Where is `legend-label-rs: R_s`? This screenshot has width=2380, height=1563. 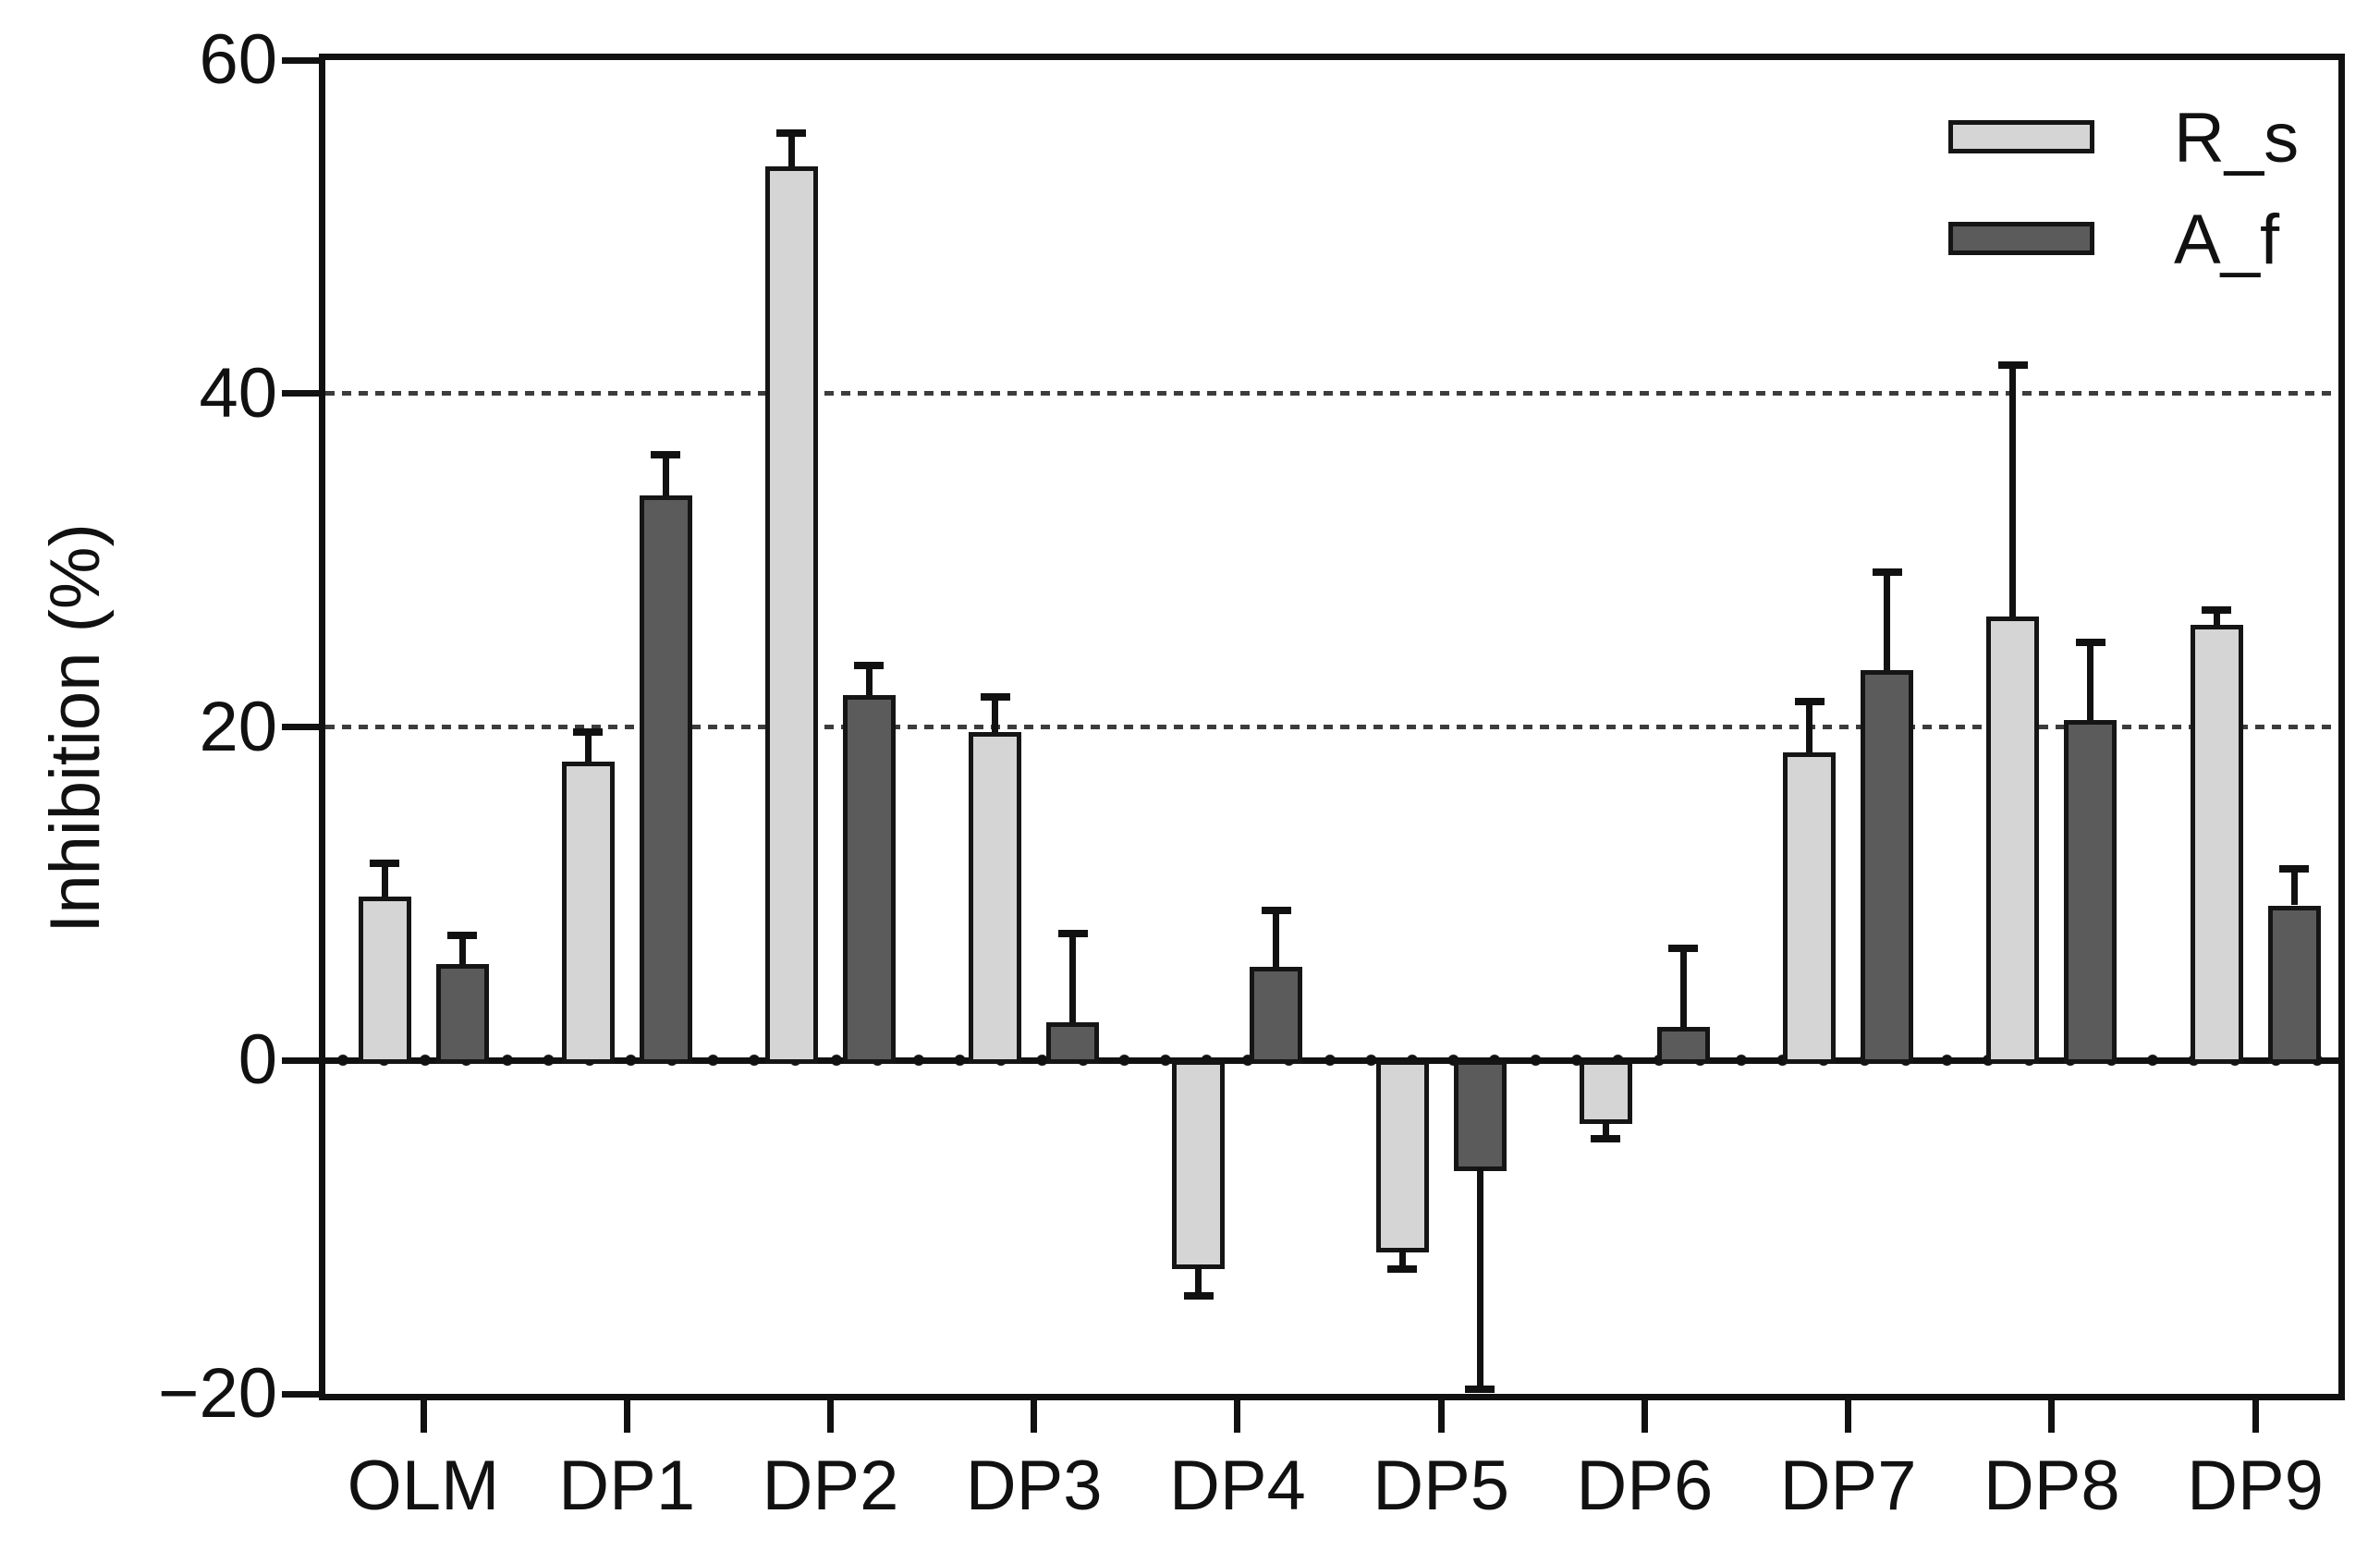 legend-label-rs: R_s is located at coordinates (2237, 138).